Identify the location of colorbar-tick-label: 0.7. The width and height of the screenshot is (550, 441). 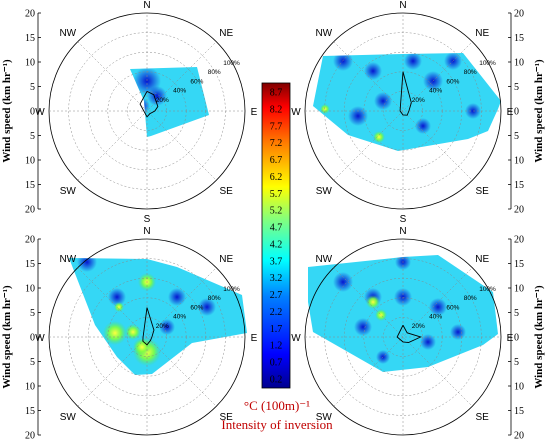
(276, 363).